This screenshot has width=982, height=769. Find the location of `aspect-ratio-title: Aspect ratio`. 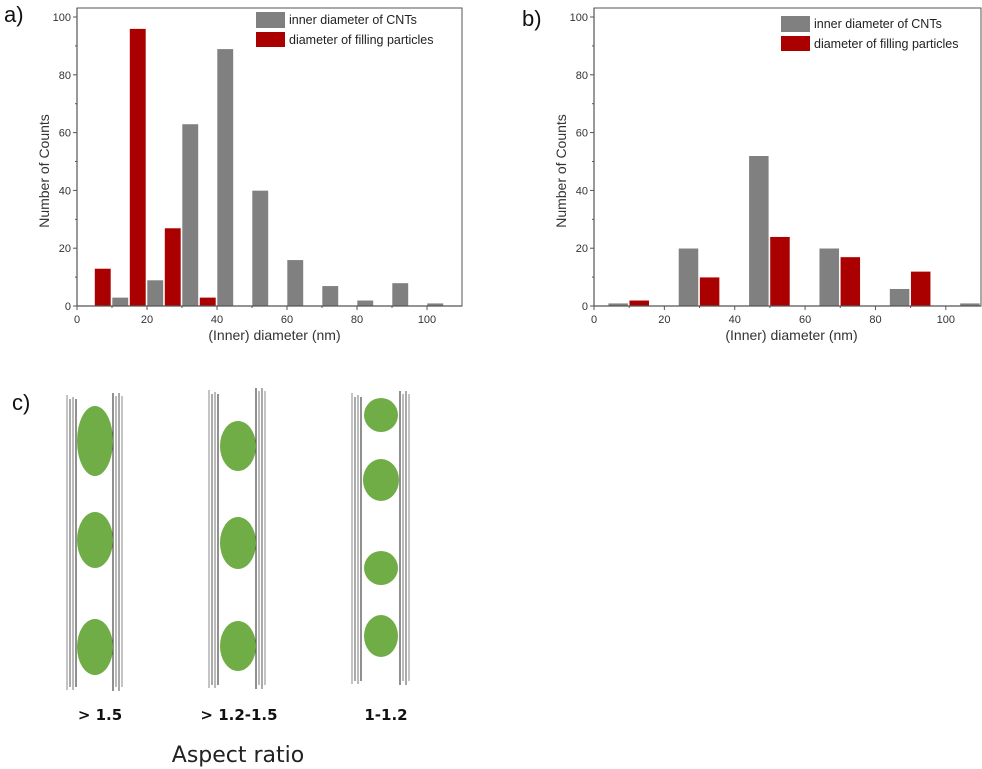

aspect-ratio-title: Aspect ratio is located at coordinates (238, 755).